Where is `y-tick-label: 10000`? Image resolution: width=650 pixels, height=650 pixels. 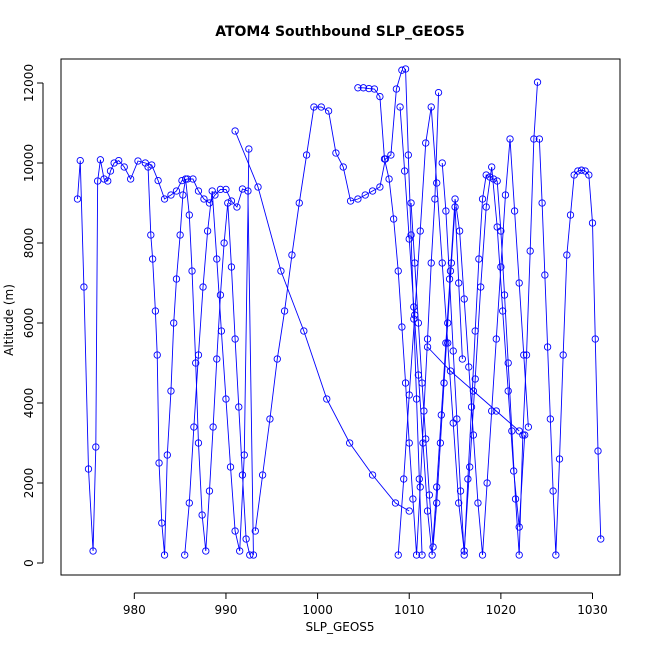 y-tick-label: 10000 is located at coordinates (29, 163).